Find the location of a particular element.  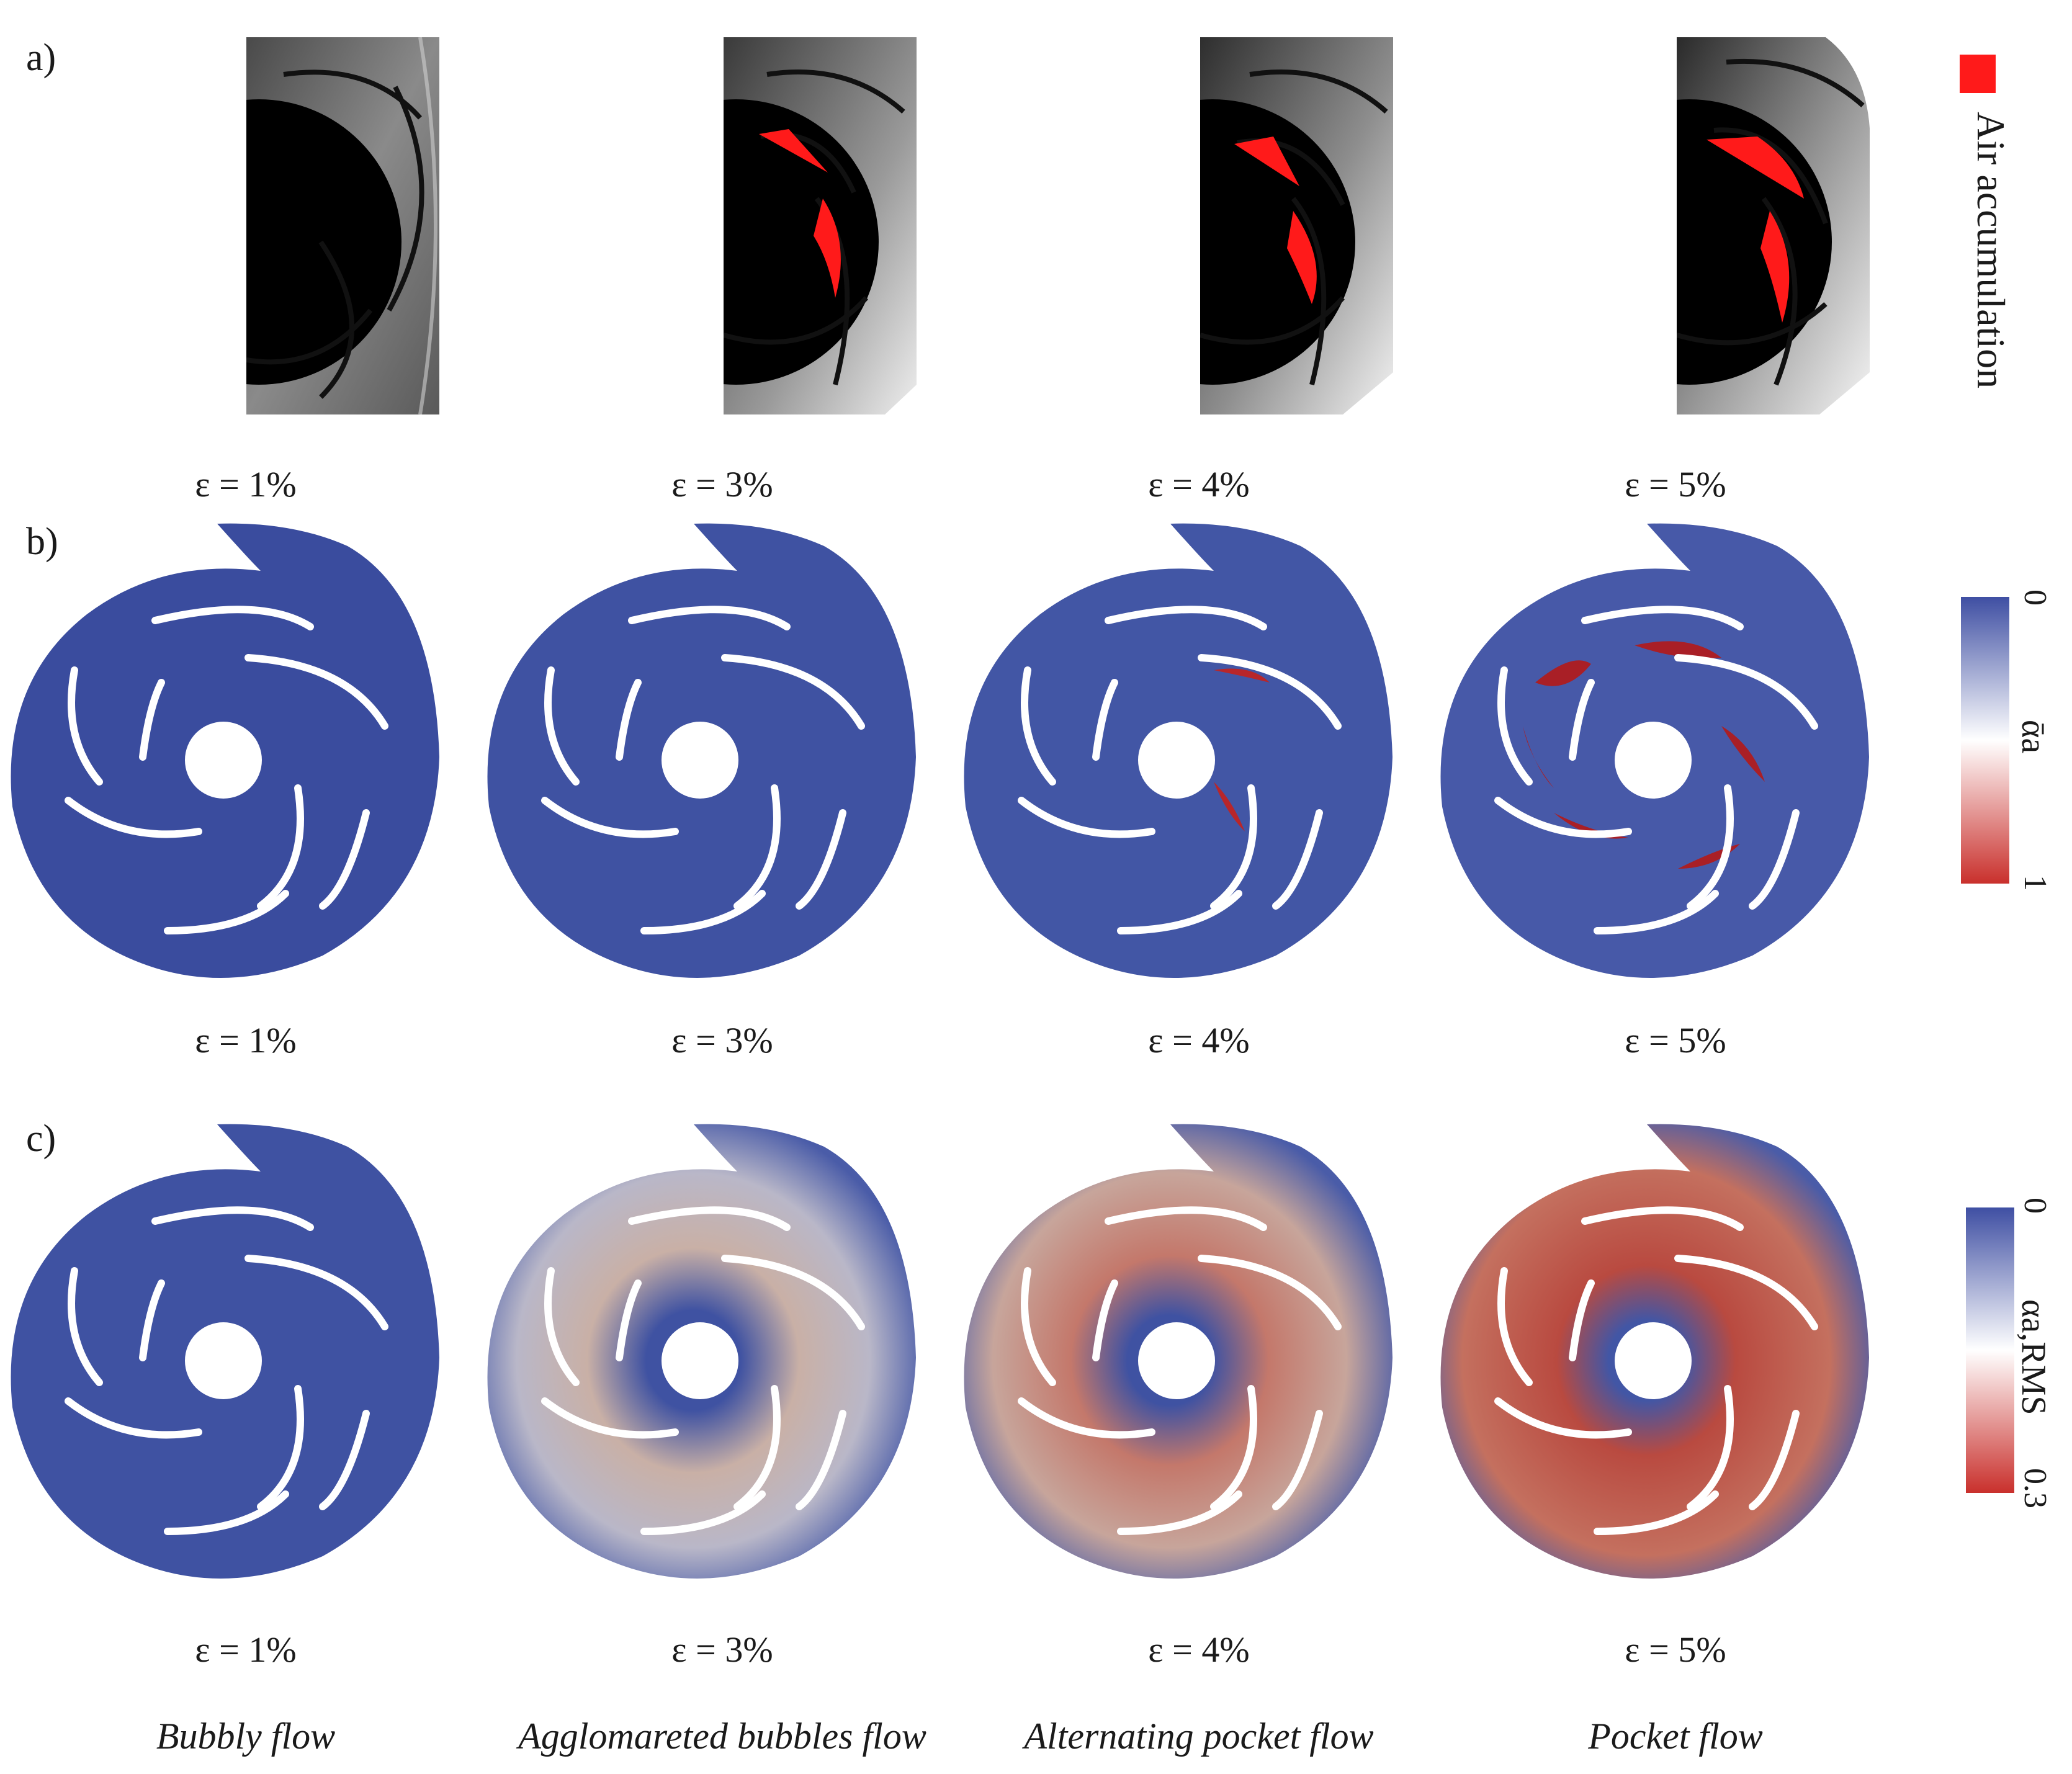

epsilon-label-c-1: ε = 1% is located at coordinates (246, 1649).